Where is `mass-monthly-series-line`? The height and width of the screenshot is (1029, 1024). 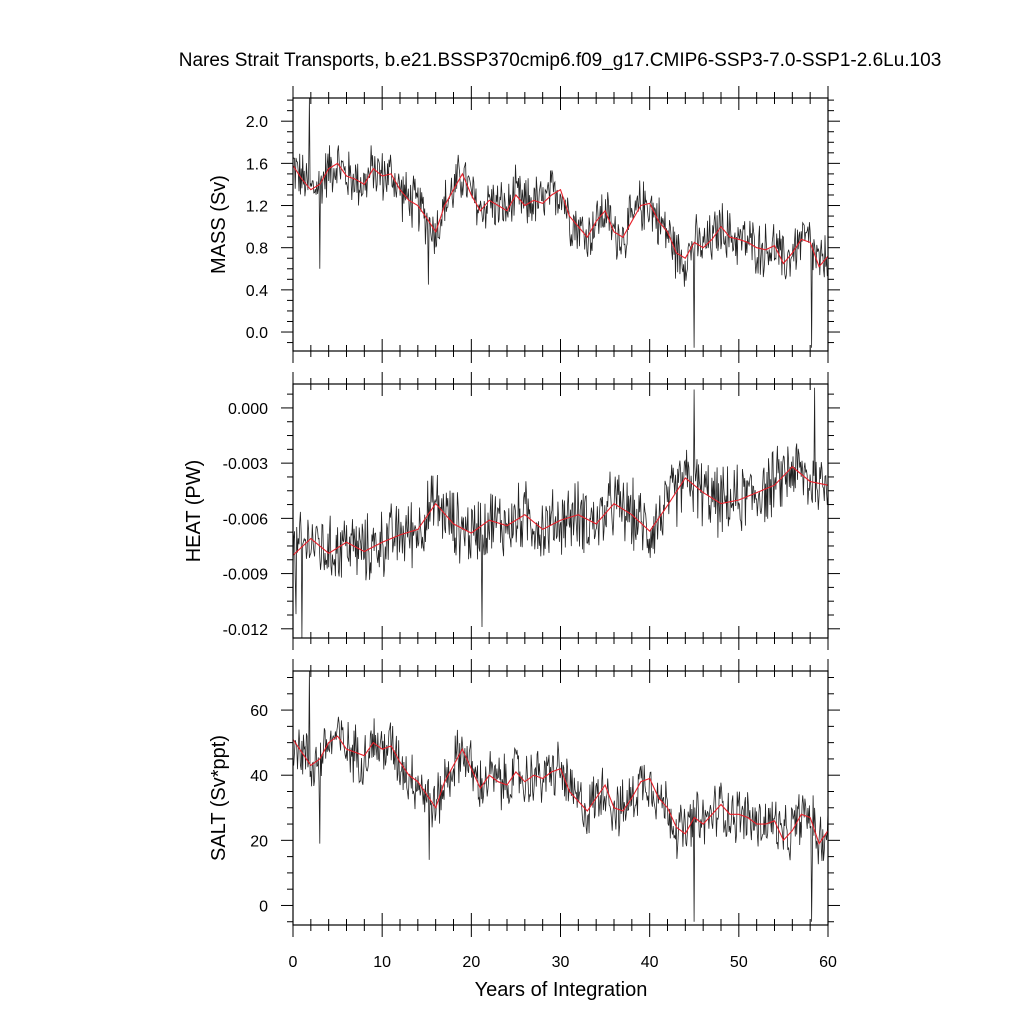 mass-monthly-series-line is located at coordinates (560, 223).